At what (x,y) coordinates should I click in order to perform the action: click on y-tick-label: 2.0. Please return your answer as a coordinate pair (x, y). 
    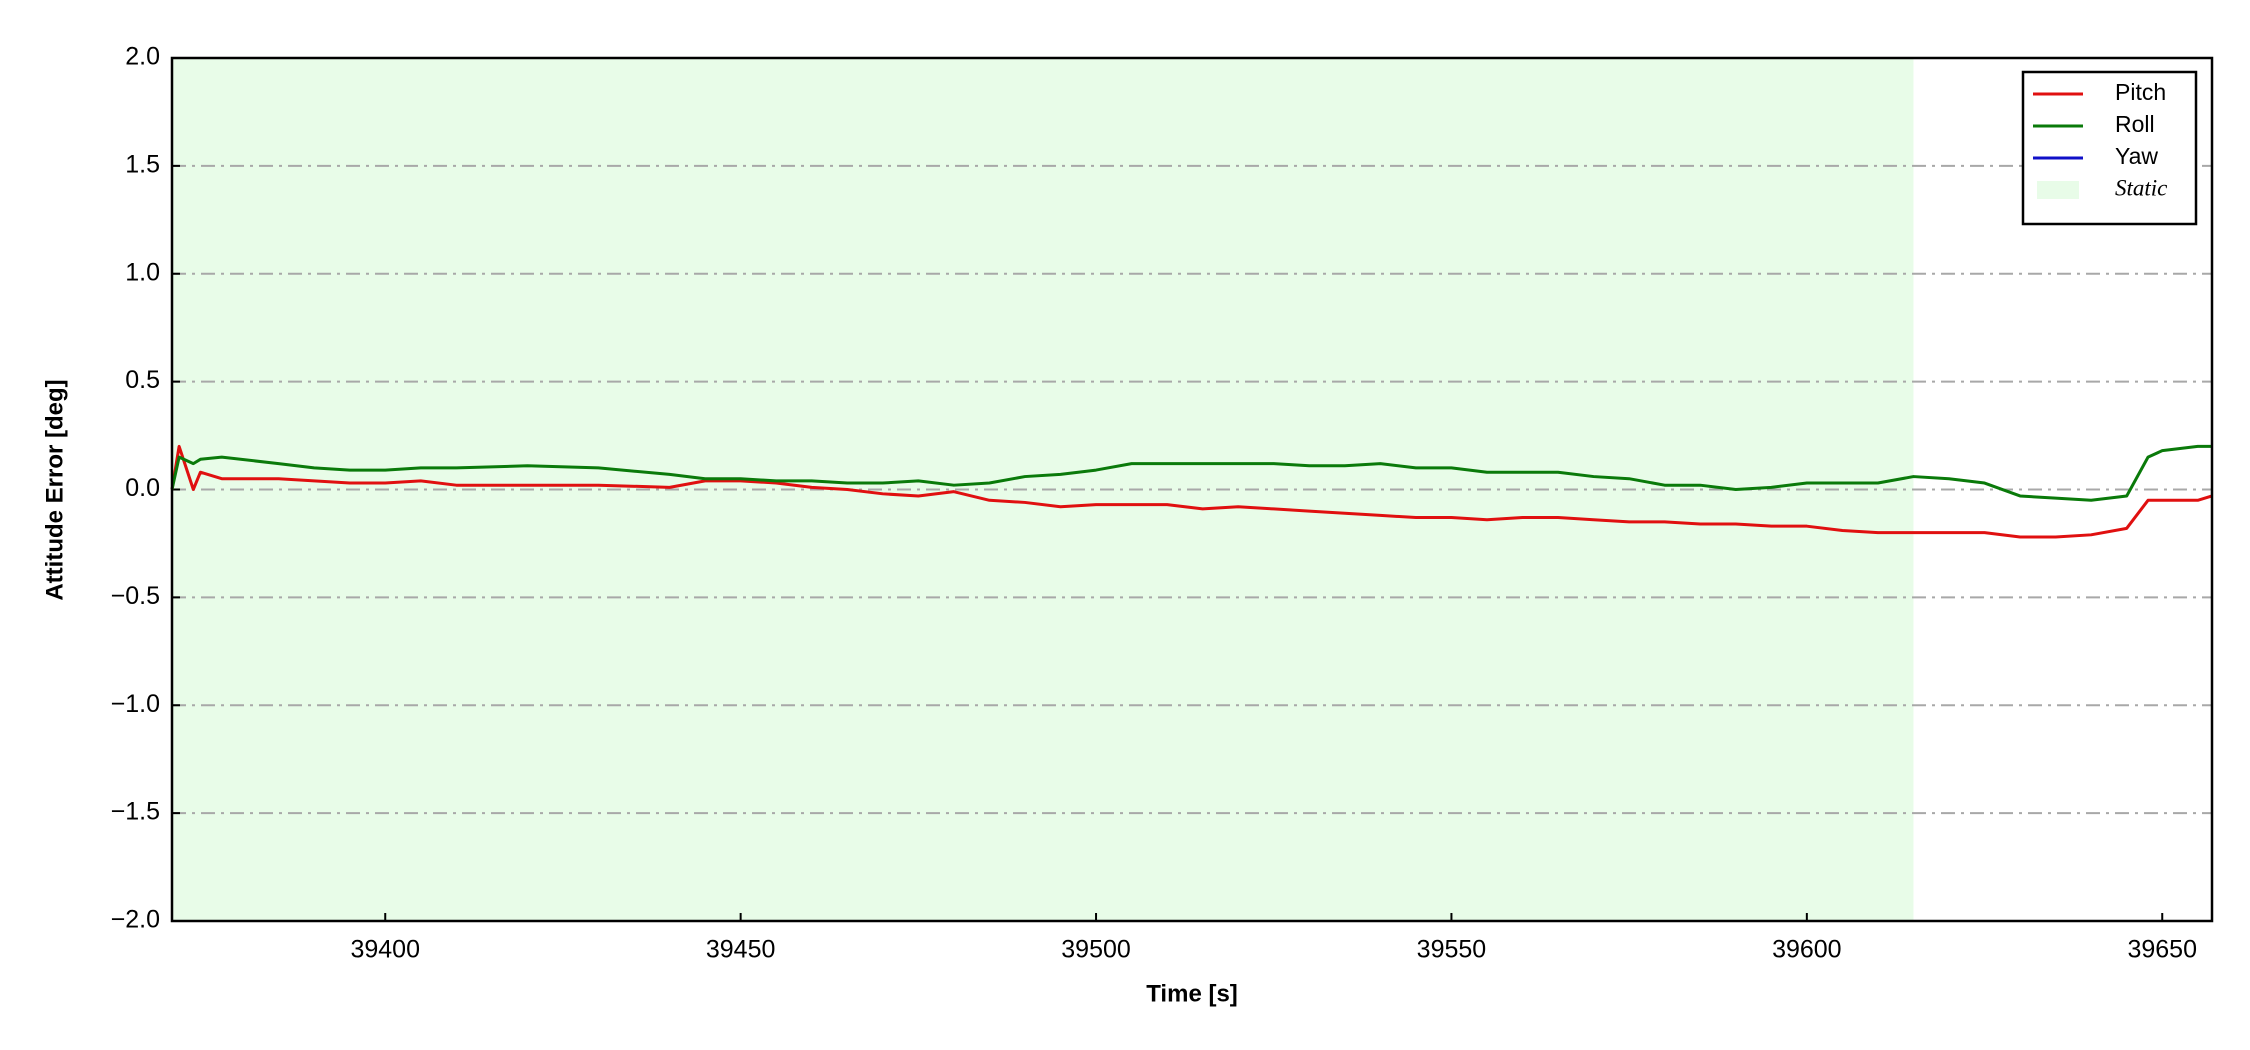
    Looking at the image, I should click on (142, 57).